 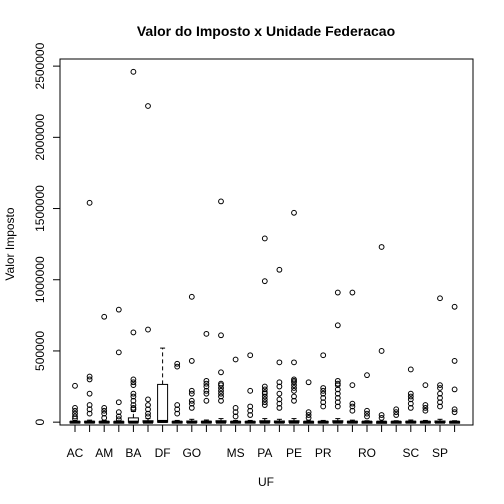 I want to click on box-ma, so click(x=206, y=377).